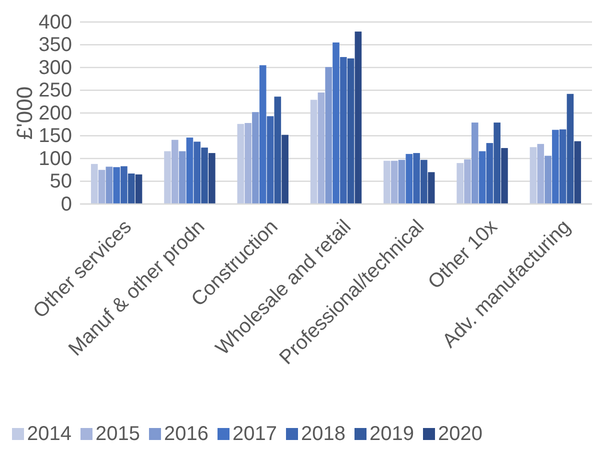 This screenshot has height=450, width=597. I want to click on y-tick-label: 100, so click(55, 159).